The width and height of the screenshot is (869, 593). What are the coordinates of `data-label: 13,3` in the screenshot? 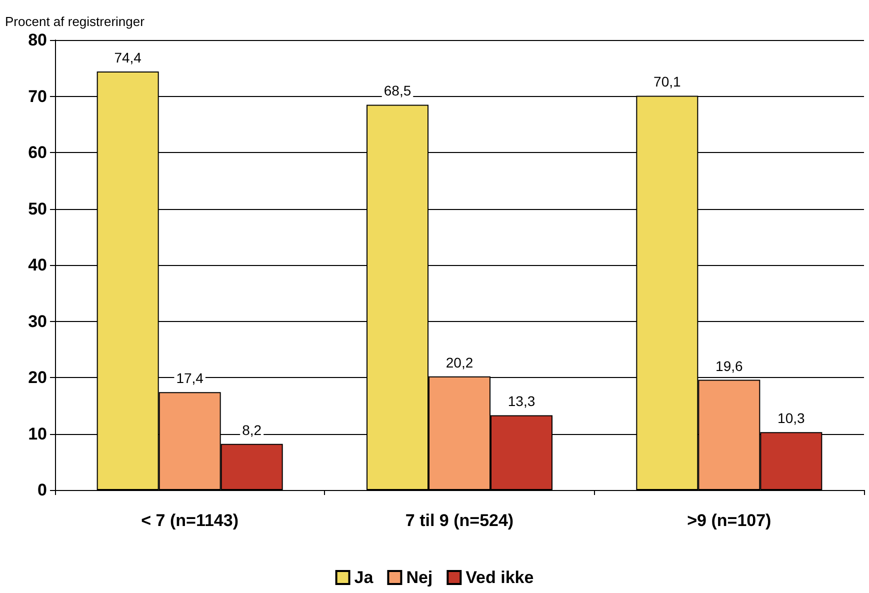 It's located at (522, 401).